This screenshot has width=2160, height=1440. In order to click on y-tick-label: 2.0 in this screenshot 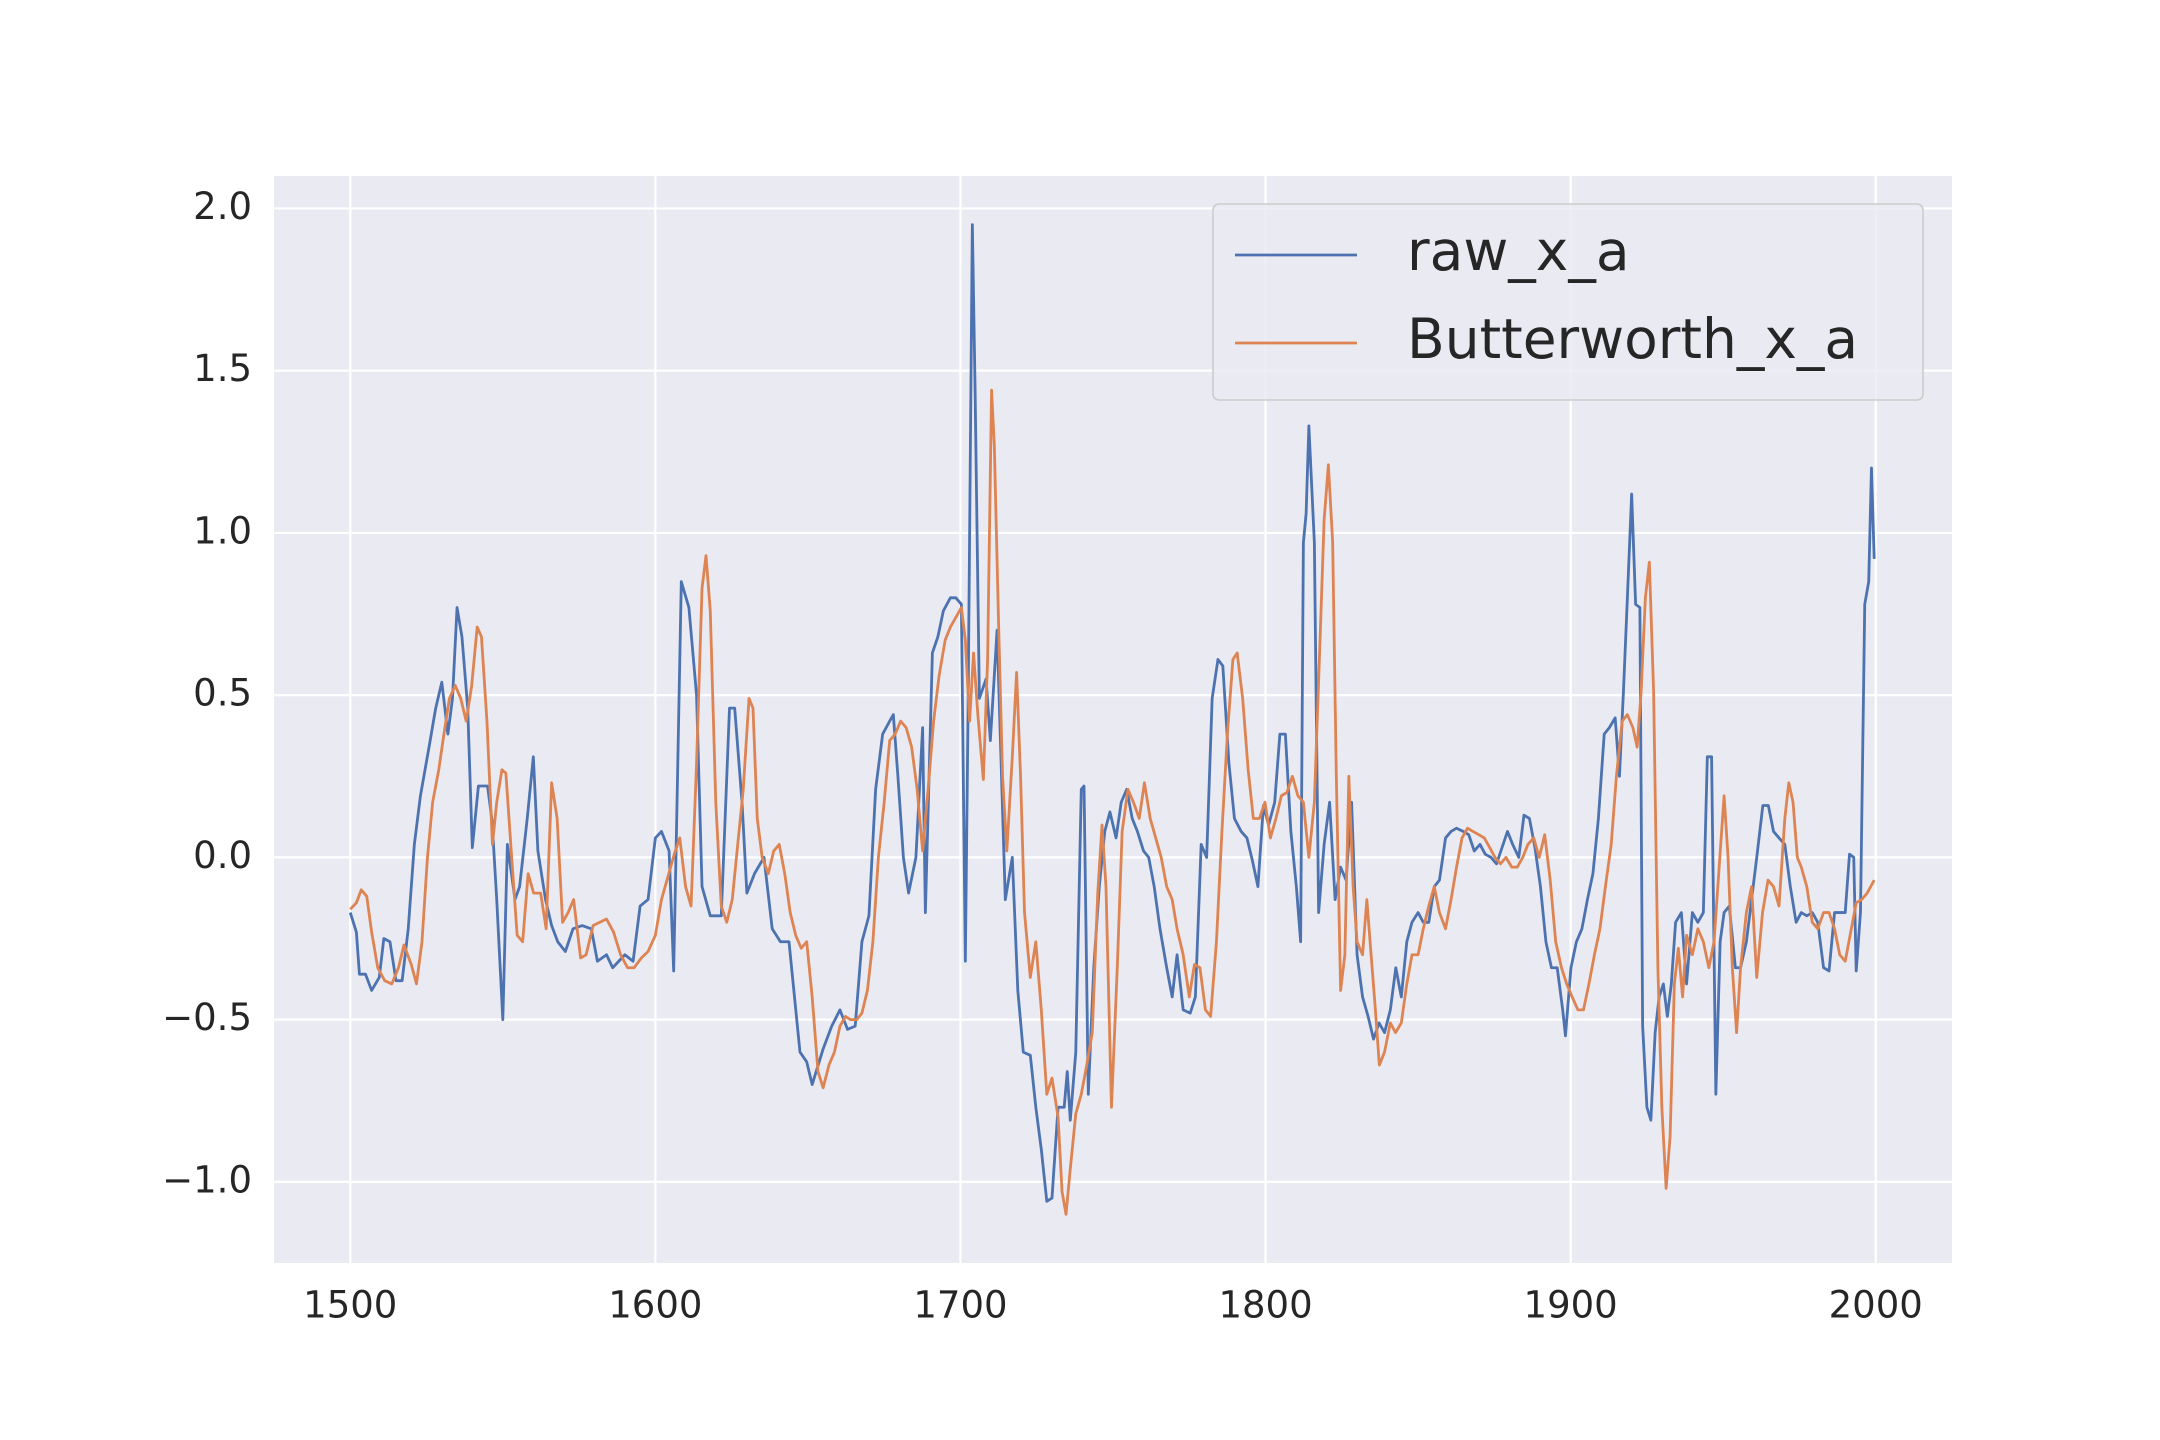, I will do `click(222, 206)`.